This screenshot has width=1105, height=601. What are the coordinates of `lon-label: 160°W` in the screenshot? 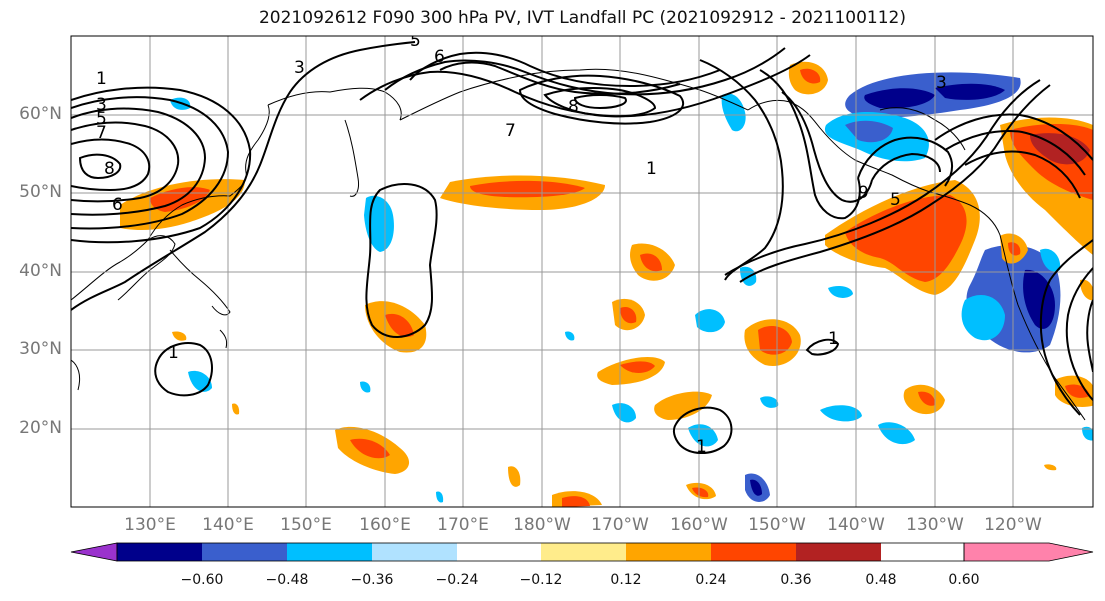 It's located at (699, 525).